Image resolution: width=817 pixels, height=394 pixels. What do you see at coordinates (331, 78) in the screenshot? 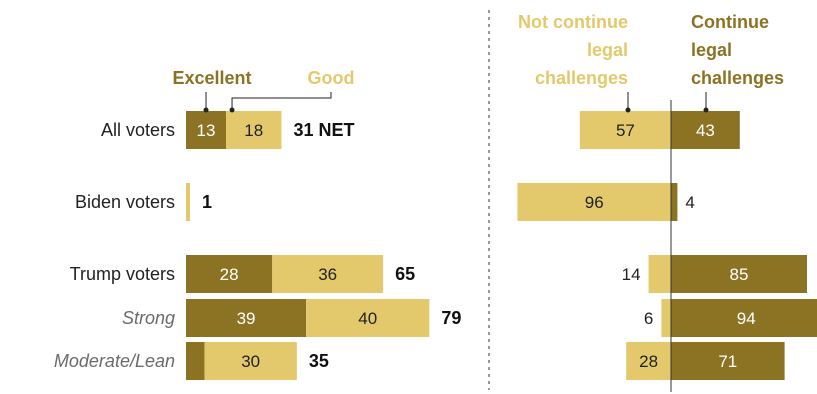
I see `legend-good: Good` at bounding box center [331, 78].